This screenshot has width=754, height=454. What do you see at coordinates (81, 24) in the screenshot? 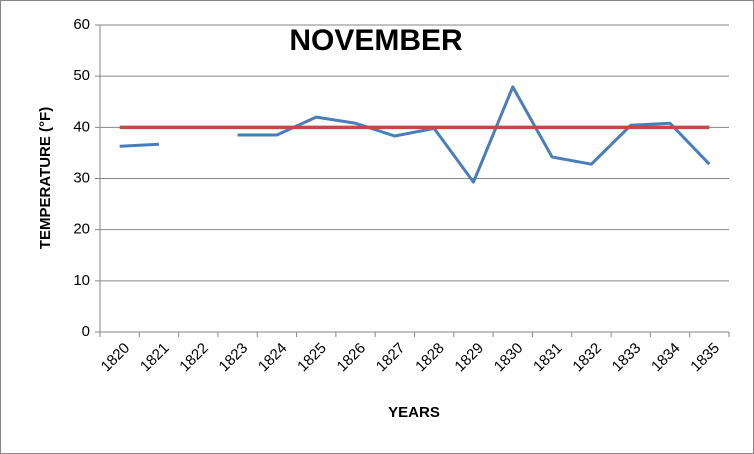
I see `y-tick-label: 60` at bounding box center [81, 24].